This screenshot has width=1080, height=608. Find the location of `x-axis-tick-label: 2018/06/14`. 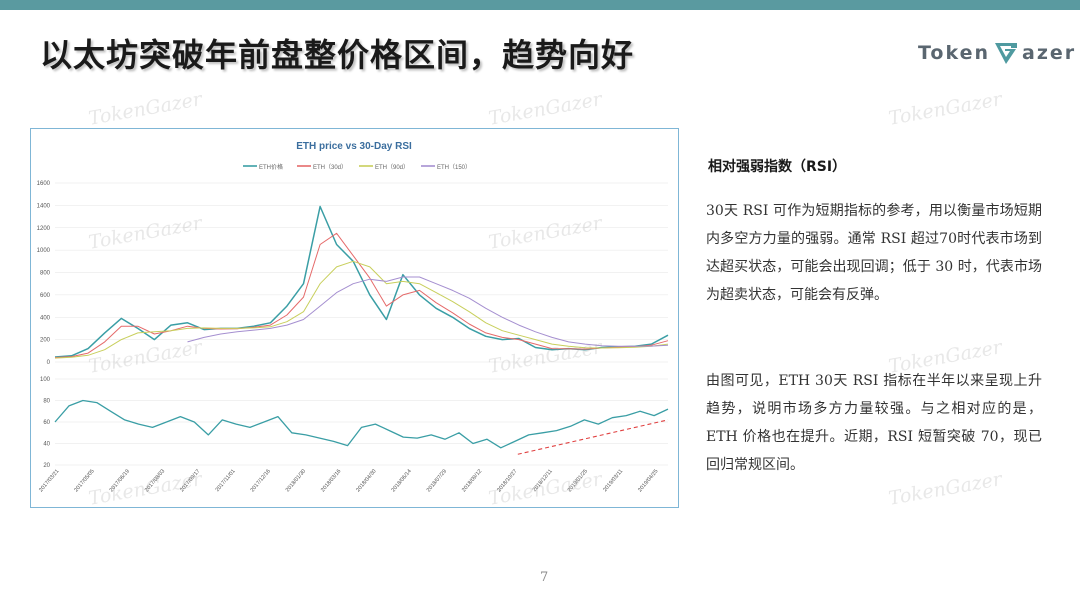

x-axis-tick-label: 2018/06/14 is located at coordinates (402, 480).